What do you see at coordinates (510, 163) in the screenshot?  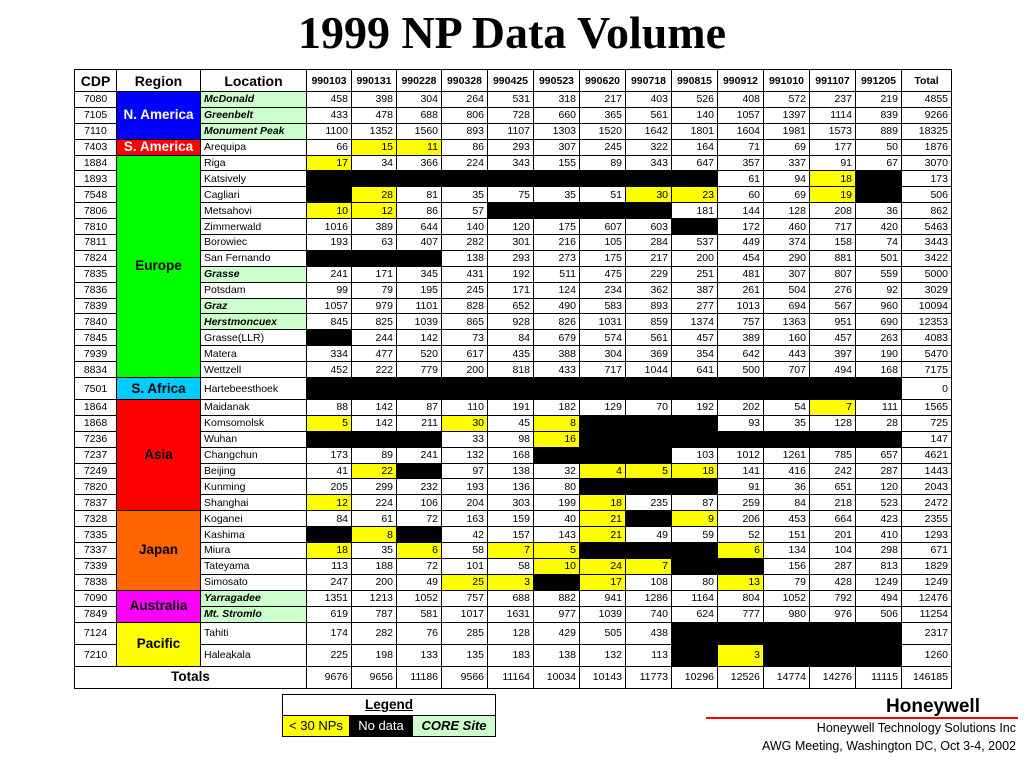 I see `value-cell: 343` at bounding box center [510, 163].